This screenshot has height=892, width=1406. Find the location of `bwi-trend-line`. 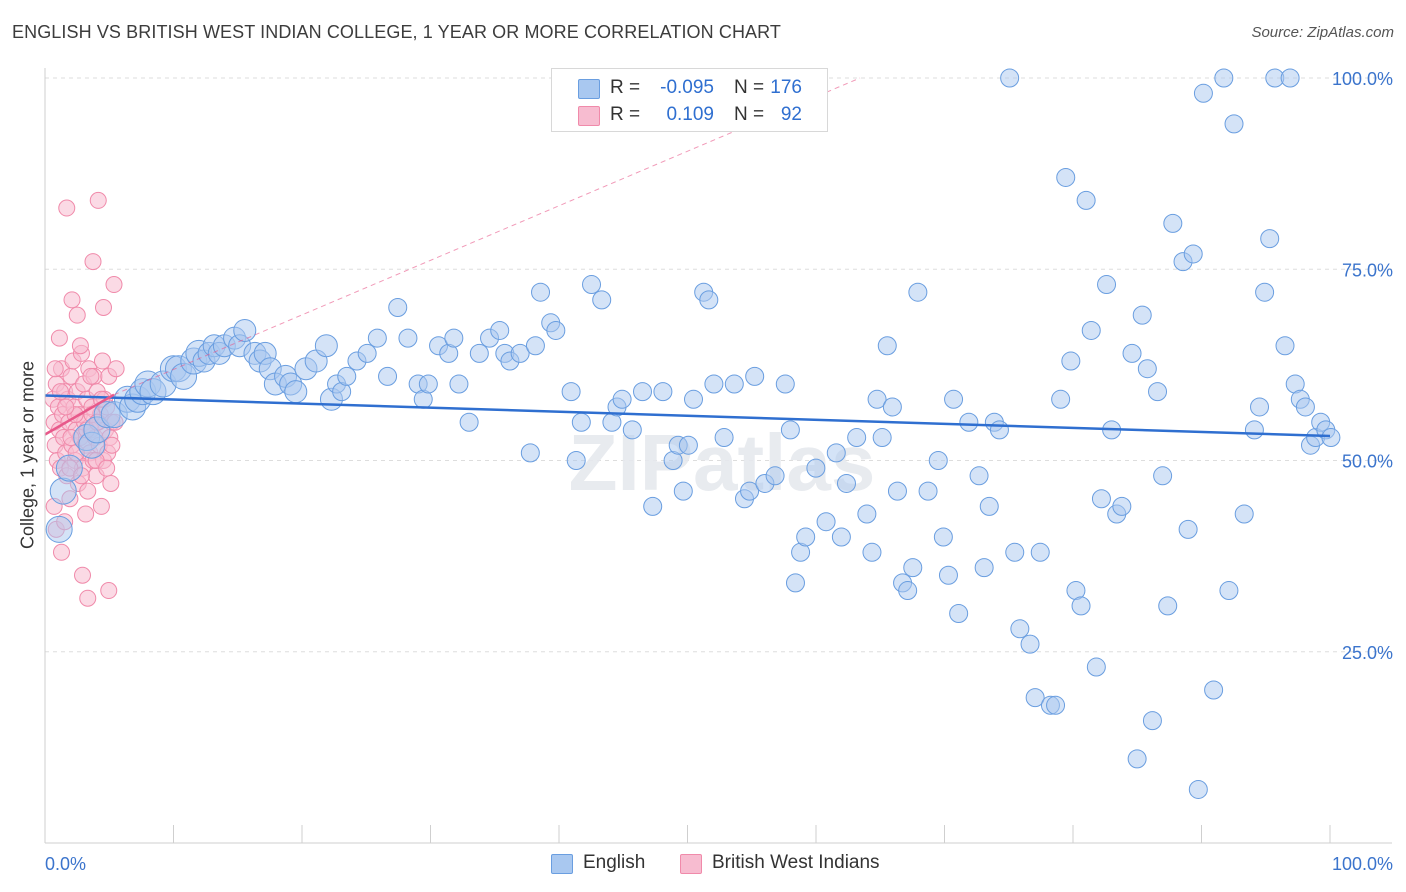

bwi-trend-line is located at coordinates (79, 414).